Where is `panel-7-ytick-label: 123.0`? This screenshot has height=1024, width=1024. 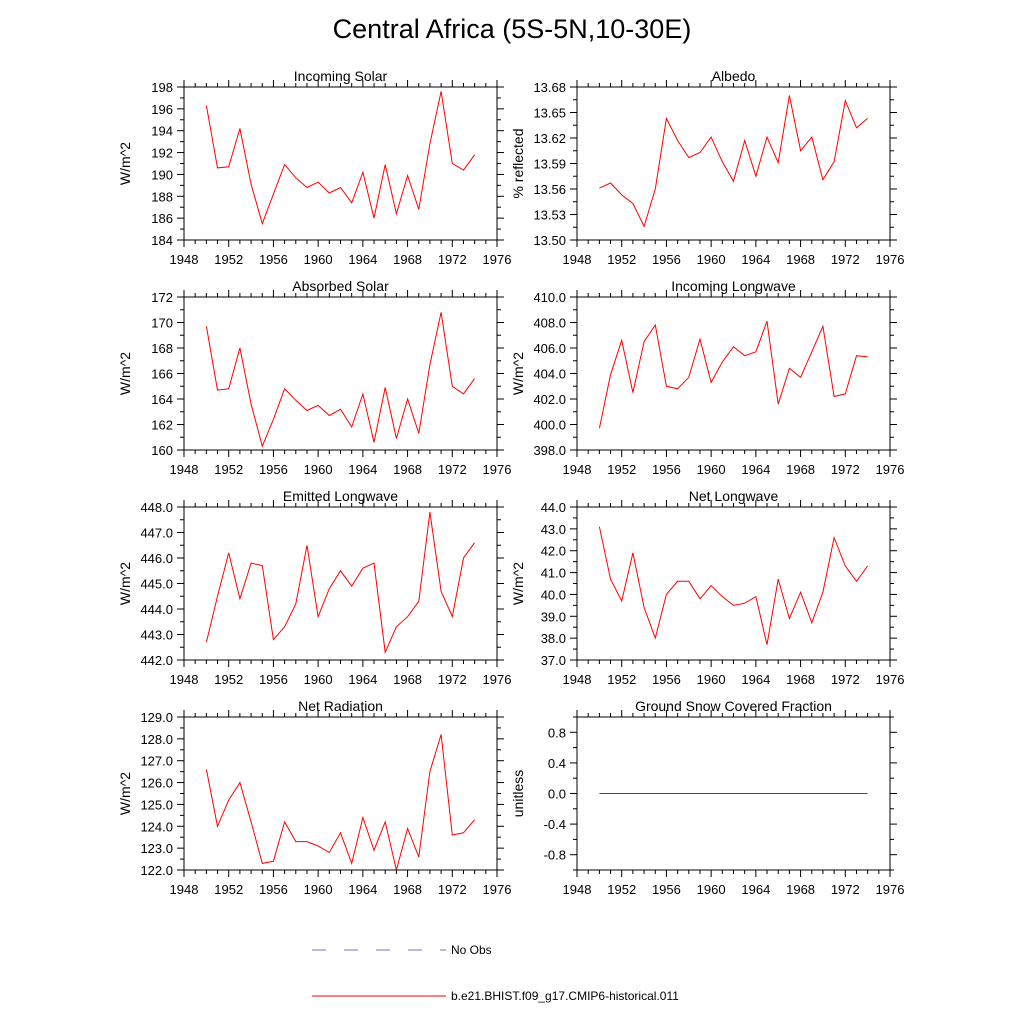
panel-7-ytick-label: 123.0 is located at coordinates (156, 848).